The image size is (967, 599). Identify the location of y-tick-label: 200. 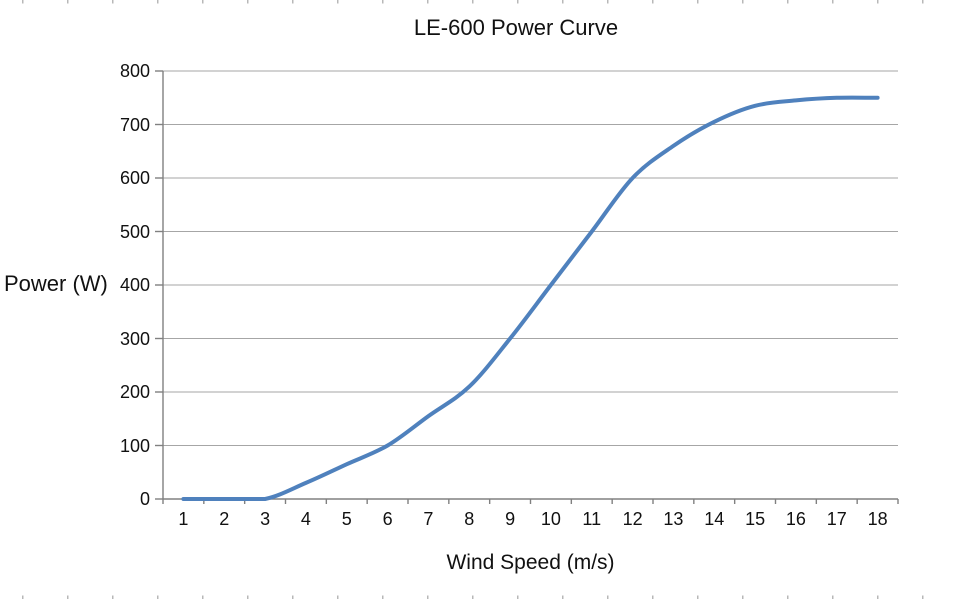
(134, 392).